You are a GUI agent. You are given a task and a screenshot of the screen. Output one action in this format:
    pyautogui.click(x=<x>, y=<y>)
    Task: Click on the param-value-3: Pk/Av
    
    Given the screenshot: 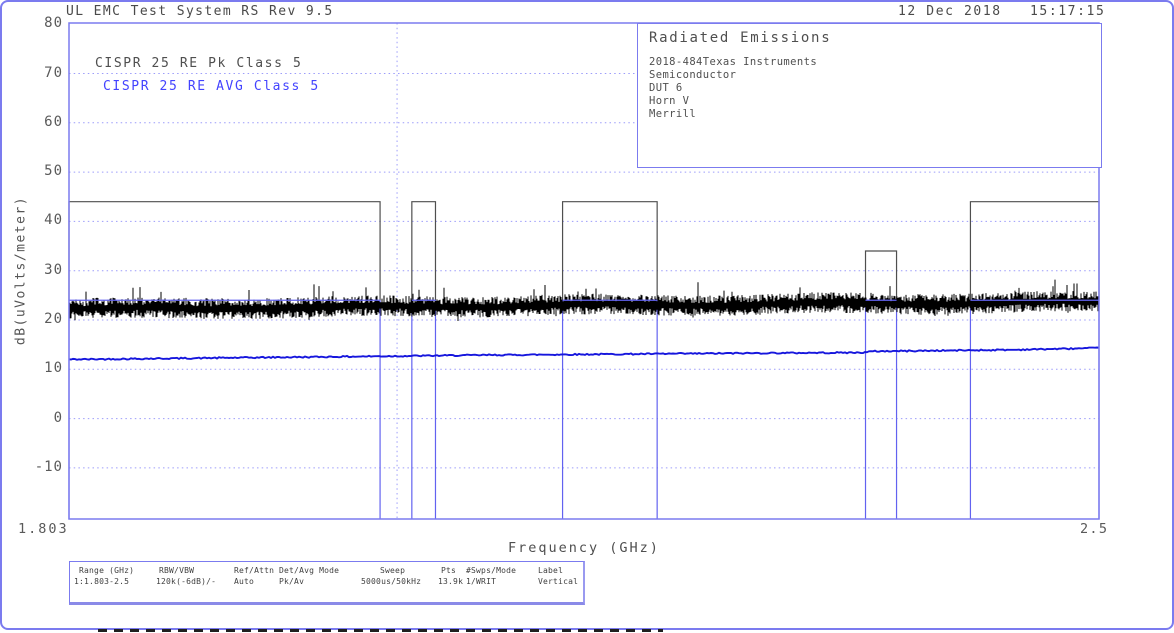 What is the action you would take?
    pyautogui.click(x=292, y=581)
    